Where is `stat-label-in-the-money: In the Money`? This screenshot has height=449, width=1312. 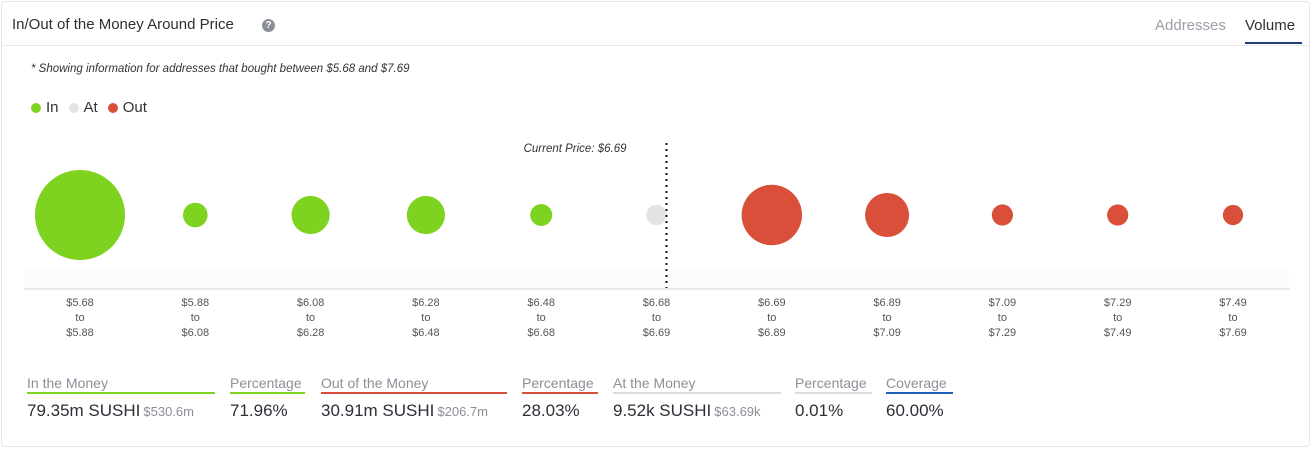
stat-label-in-the-money: In the Money is located at coordinates (121, 384).